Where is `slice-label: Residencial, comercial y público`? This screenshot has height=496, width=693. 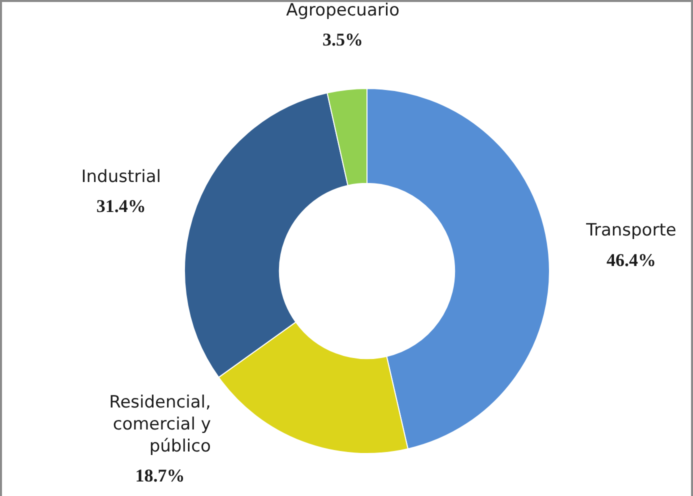
slice-label: Residencial, comercial y público is located at coordinates (160, 424).